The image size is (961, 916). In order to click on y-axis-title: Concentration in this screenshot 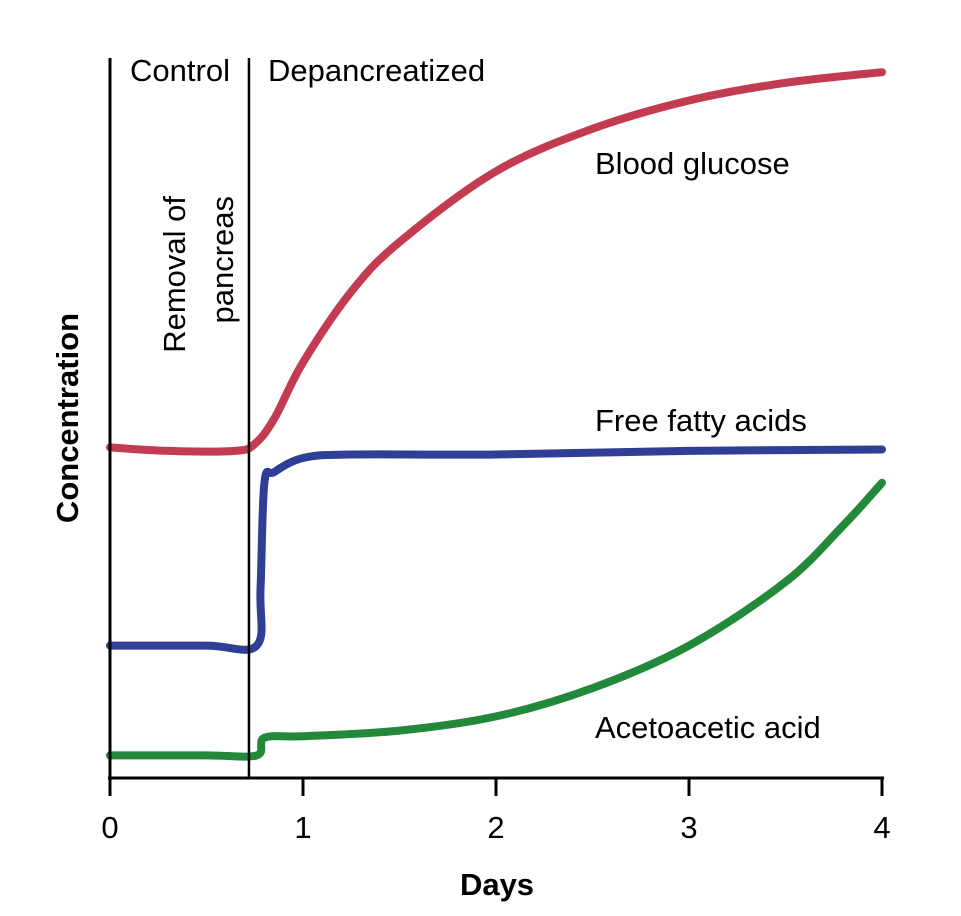, I will do `click(67, 418)`.